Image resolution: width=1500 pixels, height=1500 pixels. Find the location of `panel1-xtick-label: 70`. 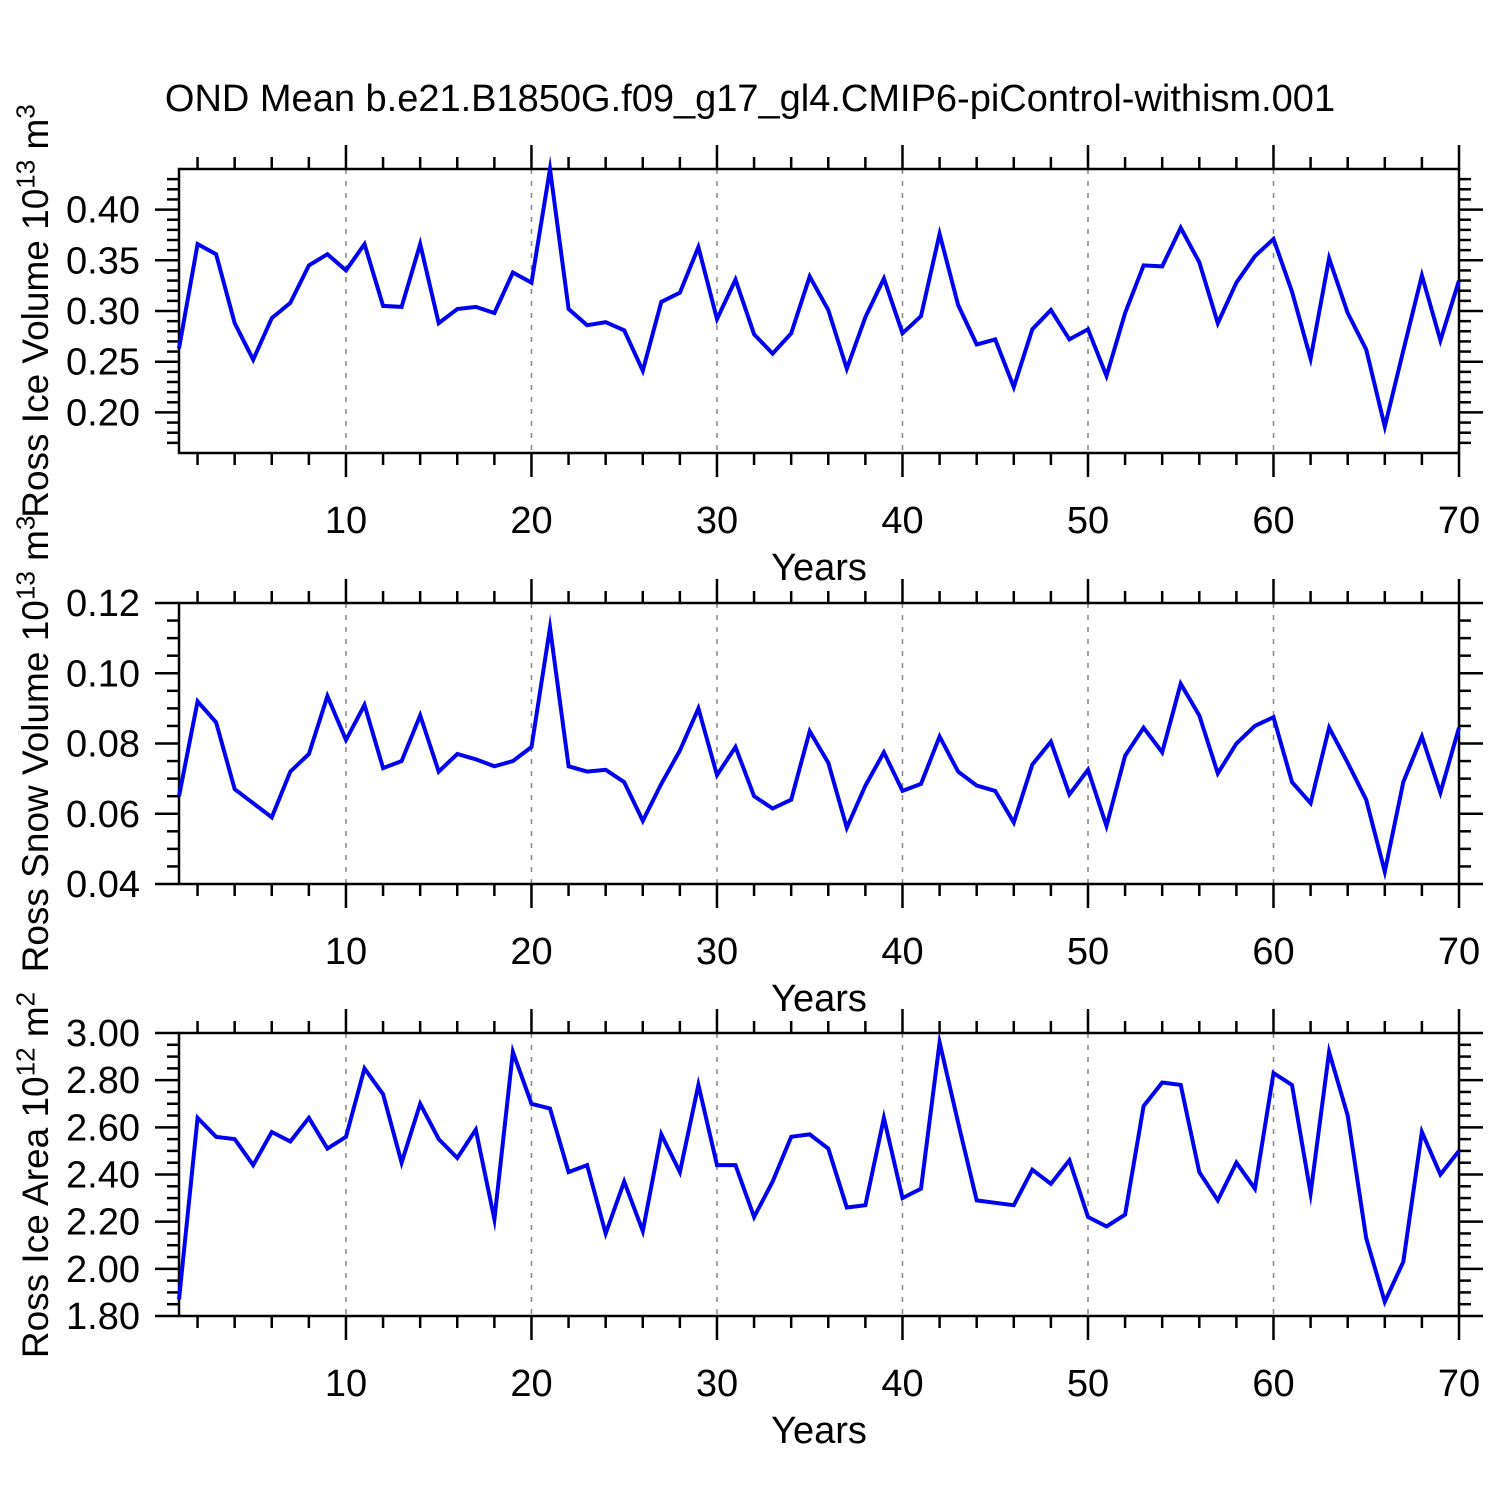

panel1-xtick-label: 70 is located at coordinates (1459, 521).